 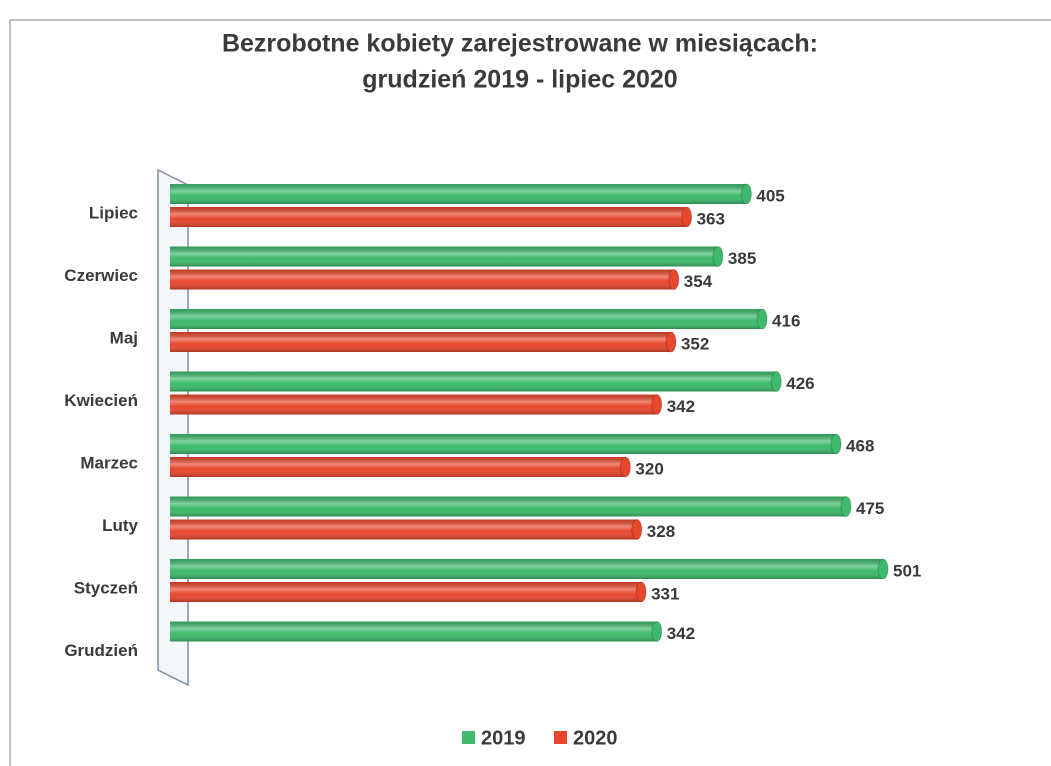 What do you see at coordinates (101, 400) in the screenshot?
I see `y-tick-label: Kwiecień` at bounding box center [101, 400].